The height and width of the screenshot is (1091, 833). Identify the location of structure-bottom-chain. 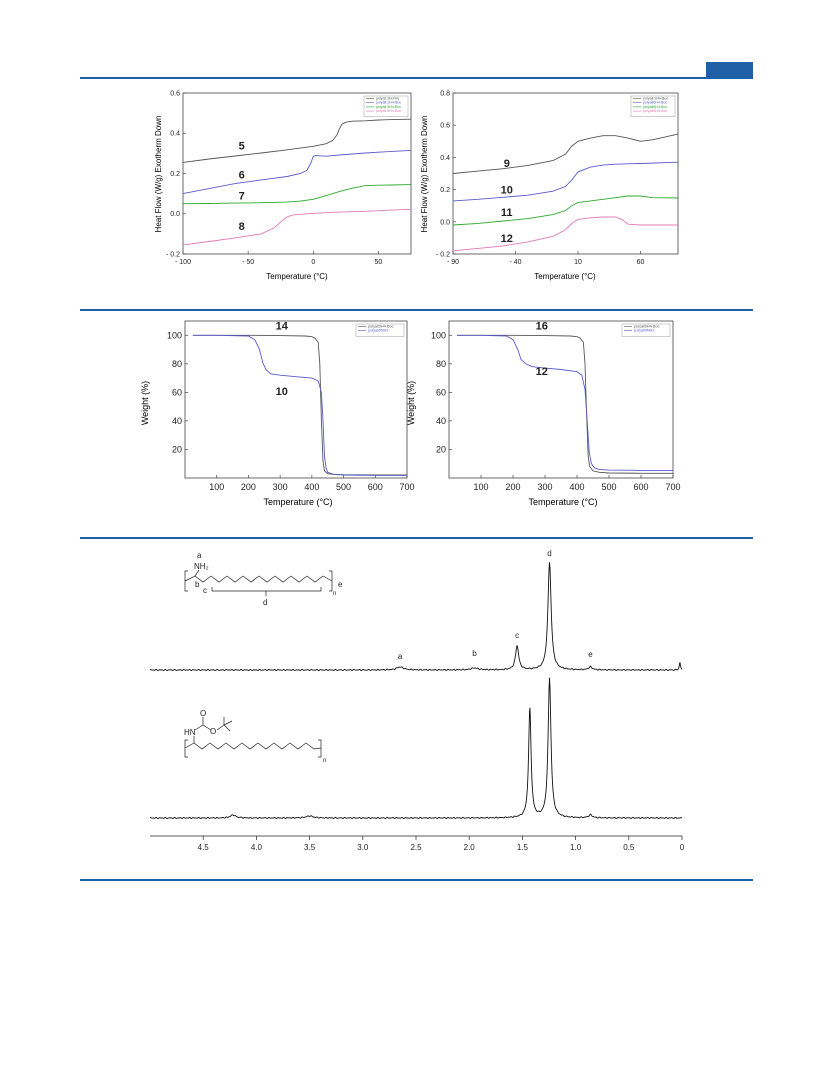
(253, 746).